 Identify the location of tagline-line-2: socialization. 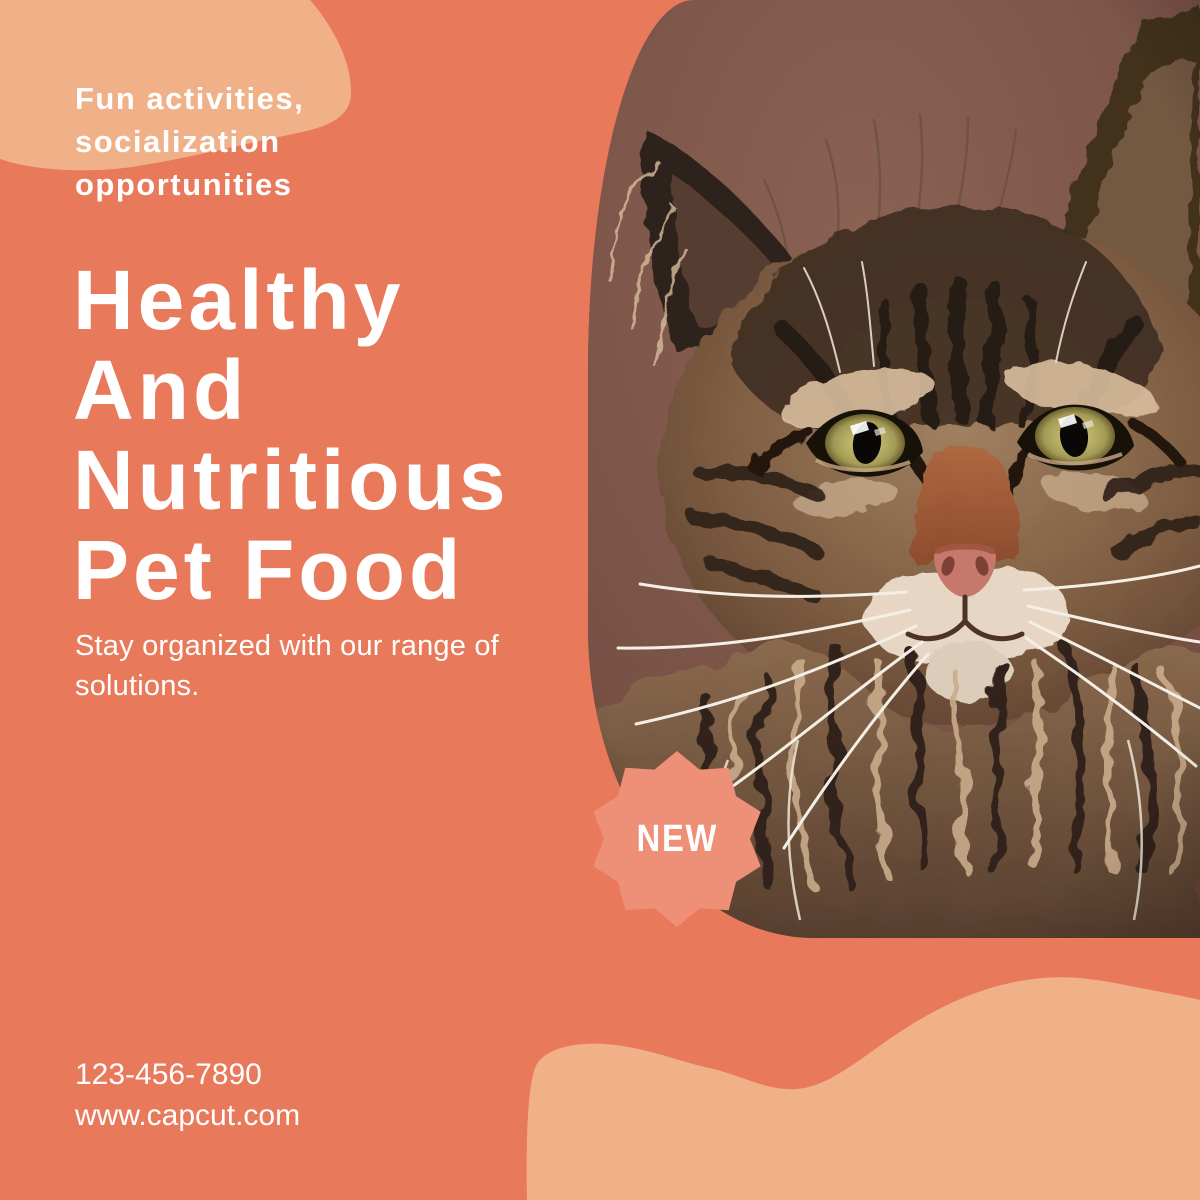
(178, 141).